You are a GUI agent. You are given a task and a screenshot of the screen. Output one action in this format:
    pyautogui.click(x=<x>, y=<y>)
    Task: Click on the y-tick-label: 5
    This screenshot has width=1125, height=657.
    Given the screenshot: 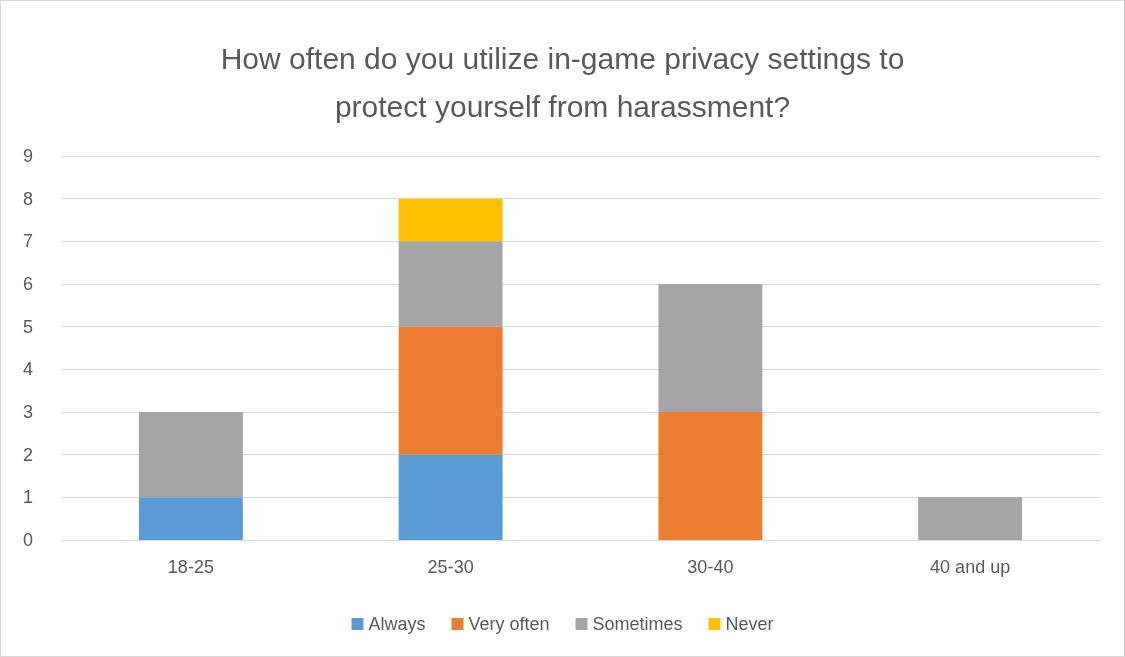 What is the action you would take?
    pyautogui.click(x=27, y=326)
    